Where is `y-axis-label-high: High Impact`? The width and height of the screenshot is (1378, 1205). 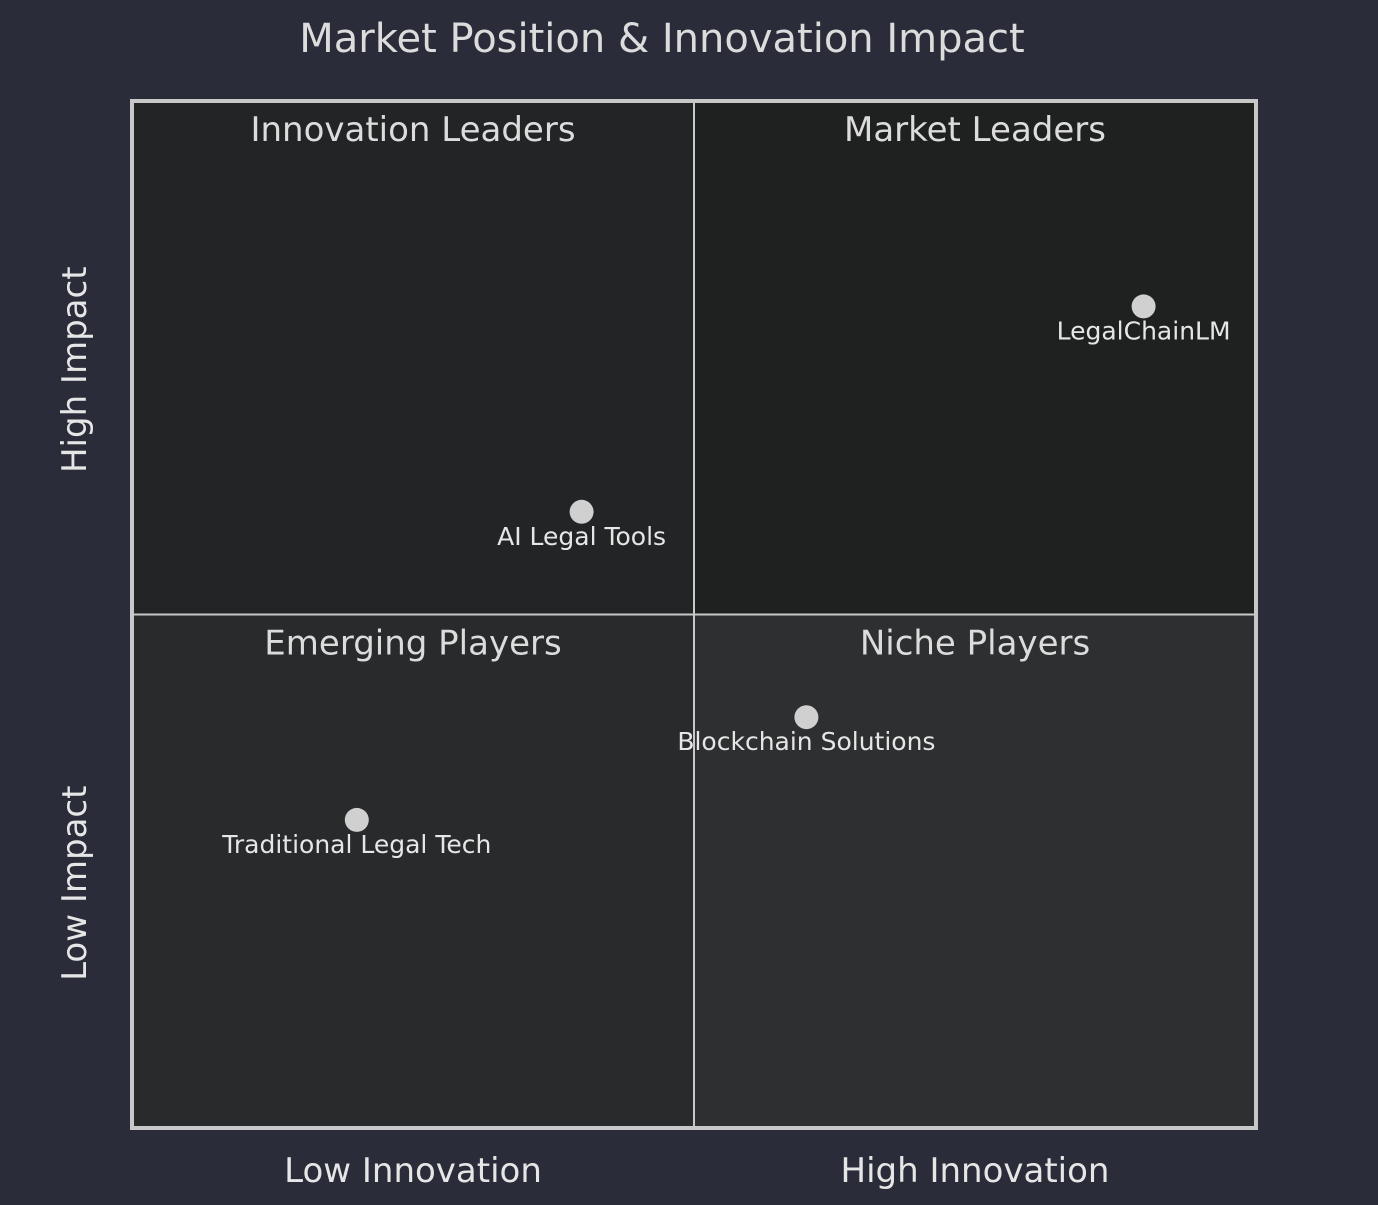
y-axis-label-high: High Impact is located at coordinates (75, 369).